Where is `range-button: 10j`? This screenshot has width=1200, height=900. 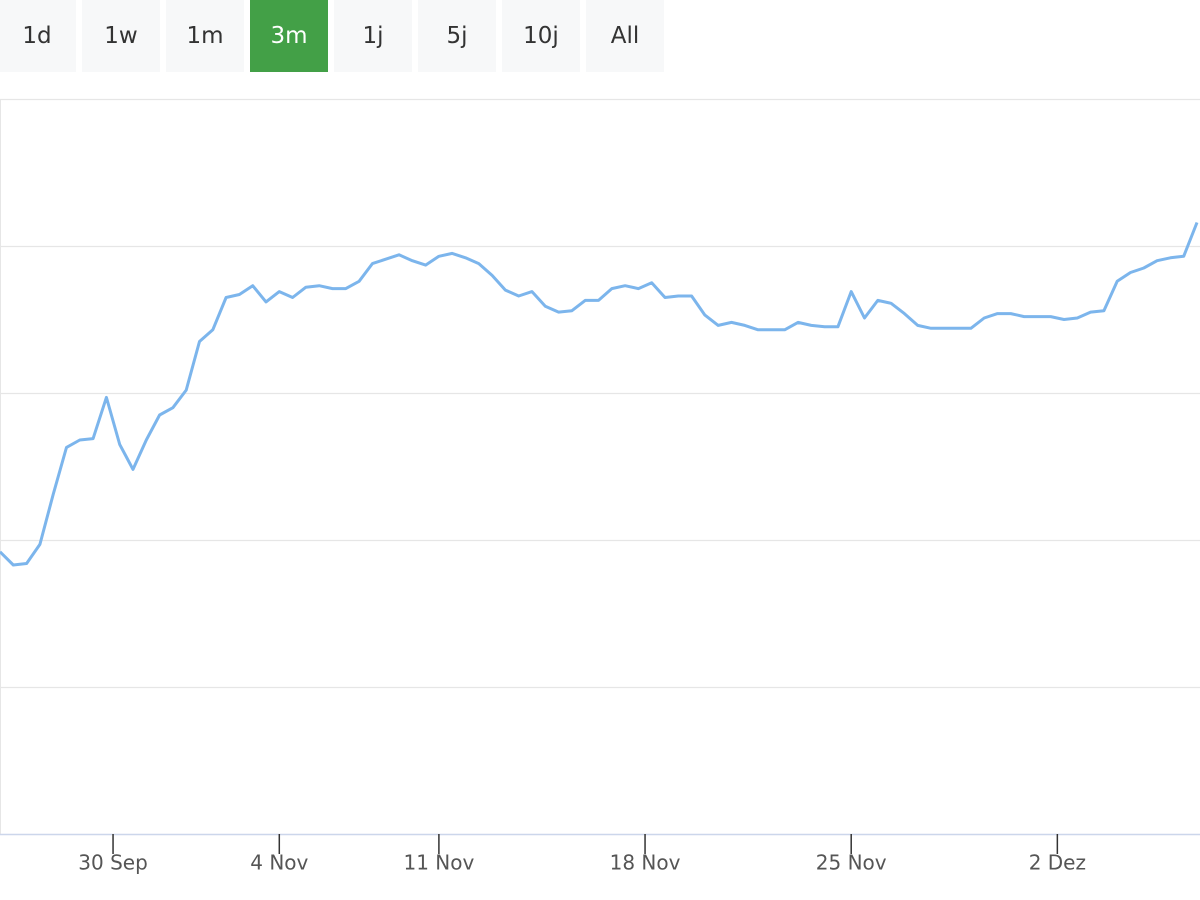
range-button: 10j is located at coordinates (541, 36).